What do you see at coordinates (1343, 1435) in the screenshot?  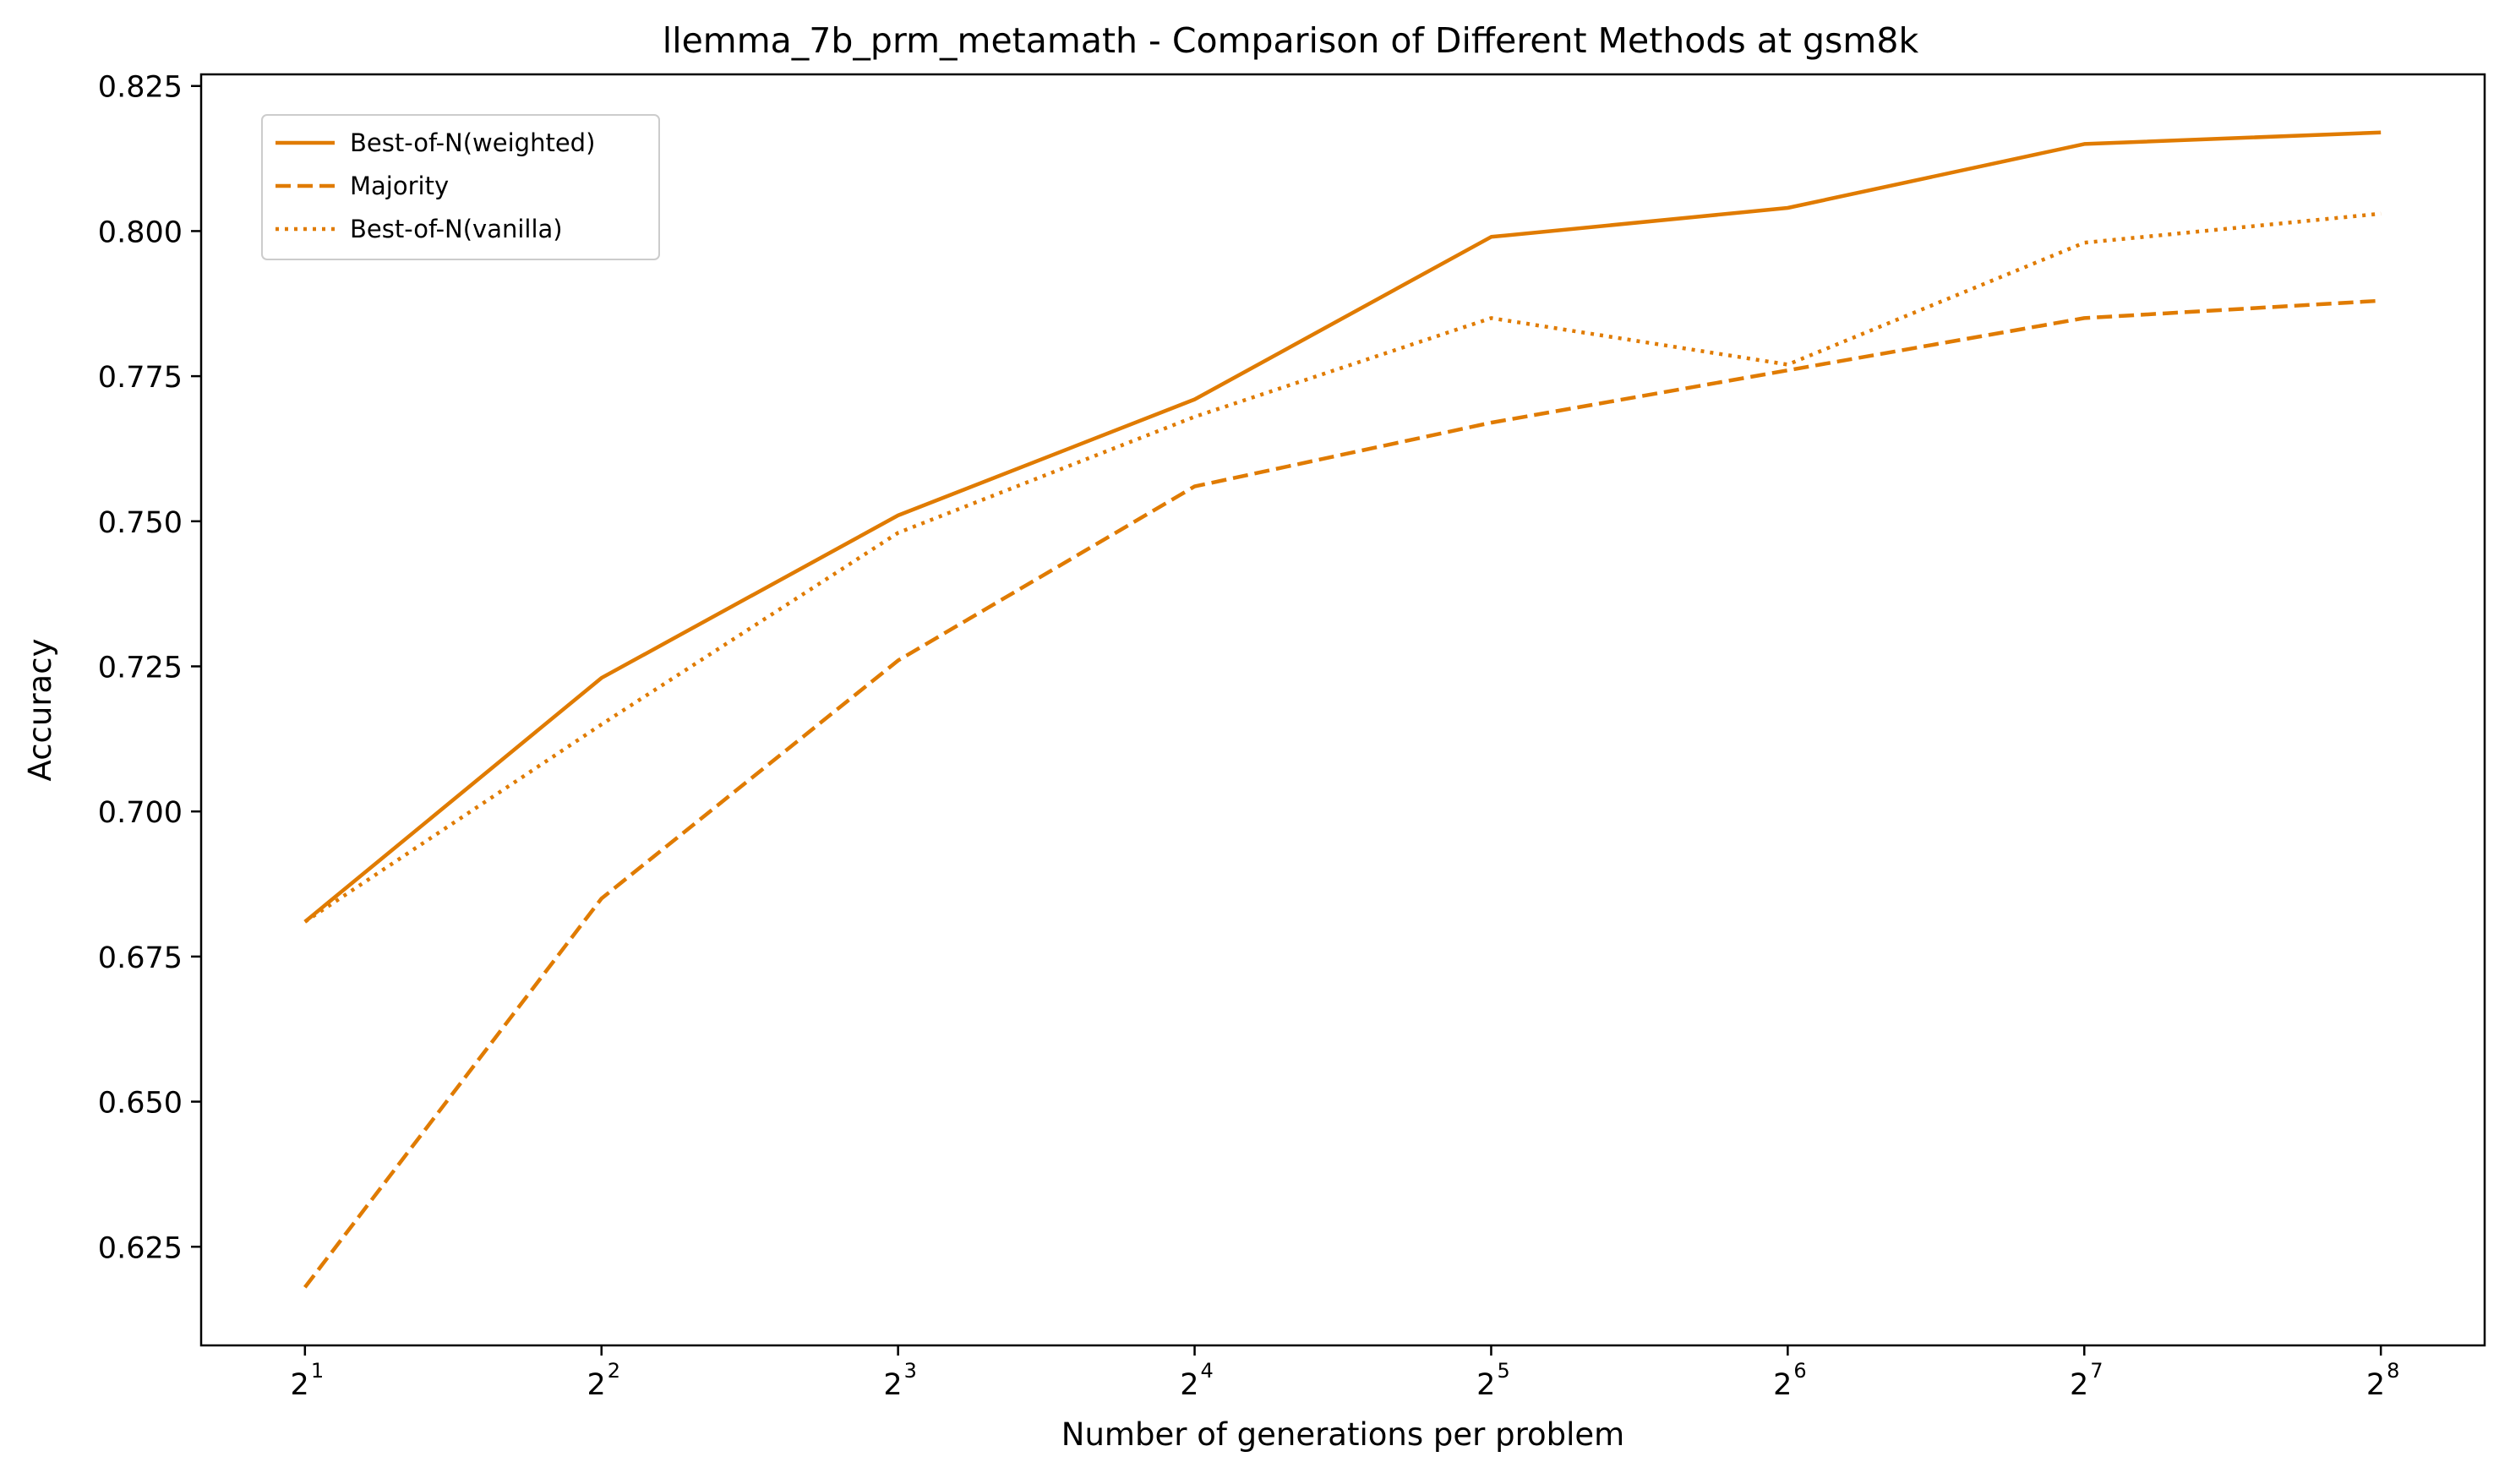 I see `x-axis-label: Number of generations per problem` at bounding box center [1343, 1435].